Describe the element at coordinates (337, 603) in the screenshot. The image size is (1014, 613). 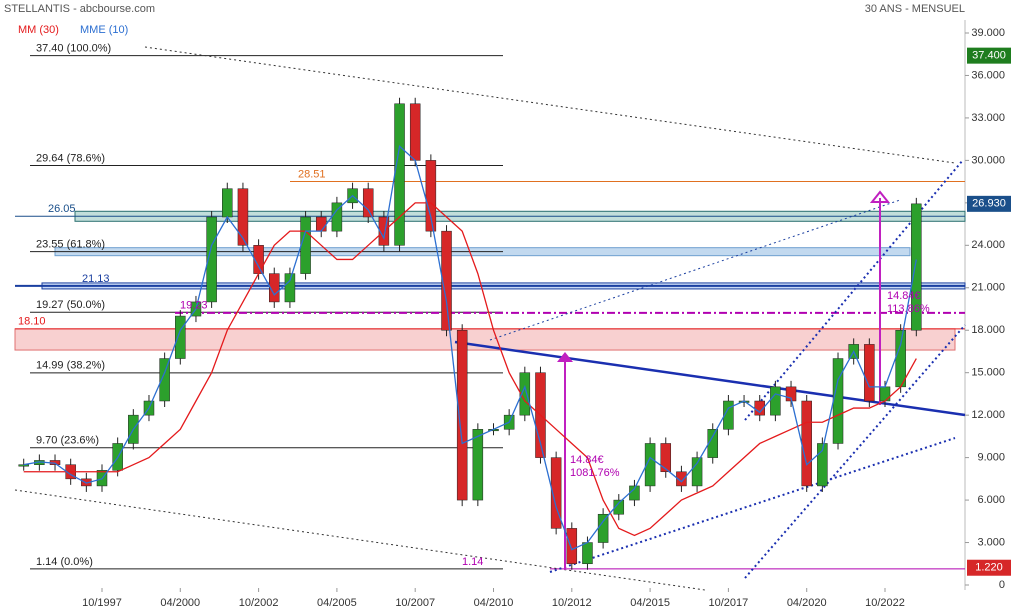
I see `x-tick-label: 04/2005` at that location.